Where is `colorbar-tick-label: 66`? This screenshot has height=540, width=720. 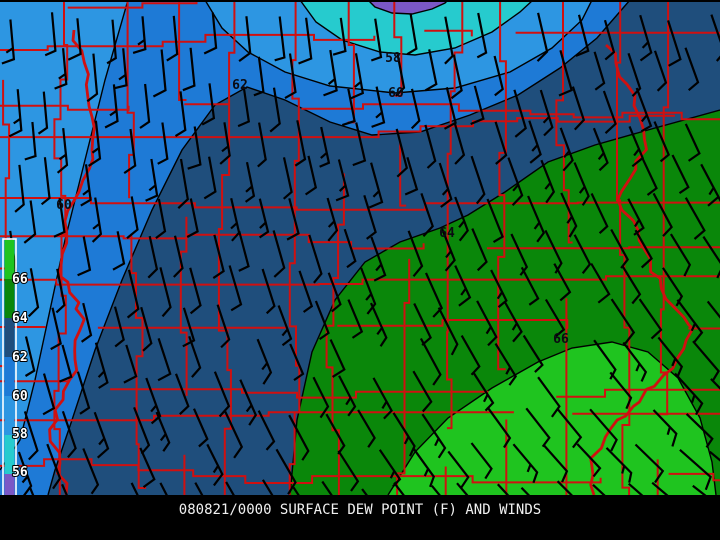 colorbar-tick-label: 66 is located at coordinates (20, 279).